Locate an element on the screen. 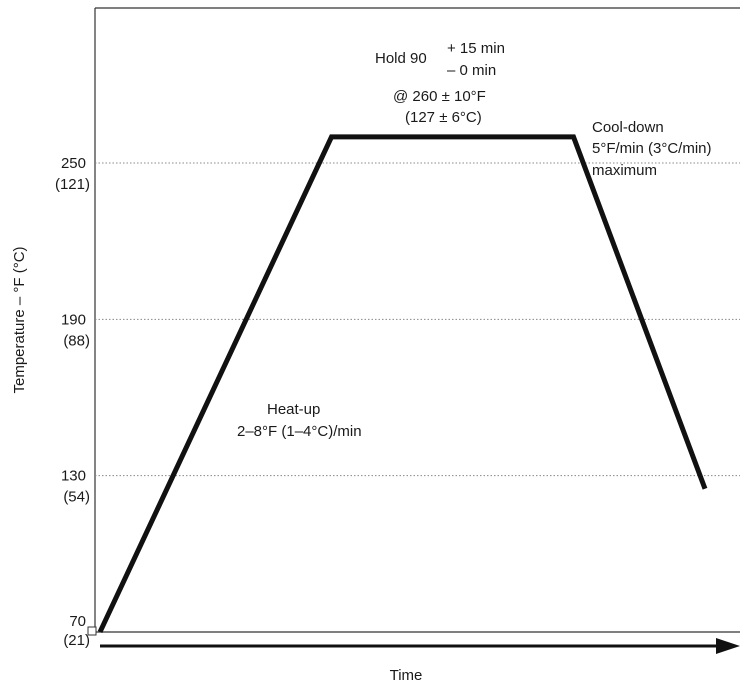 This screenshot has width=740, height=684. cooldown-label-2: 5°F/min (3°C/min) is located at coordinates (652, 148).